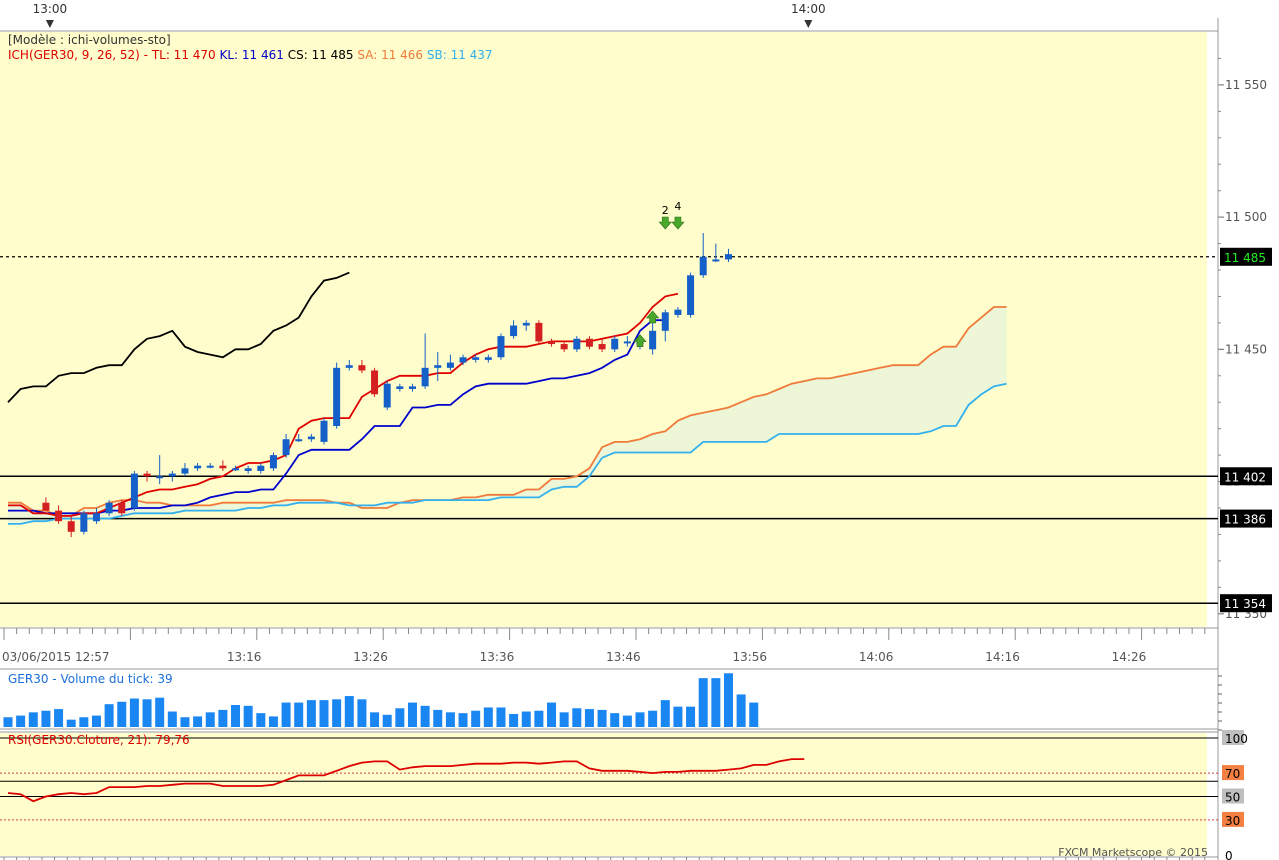 The height and width of the screenshot is (860, 1279). I want to click on top-time-axis: 13:00 14:00, so click(429, 15).